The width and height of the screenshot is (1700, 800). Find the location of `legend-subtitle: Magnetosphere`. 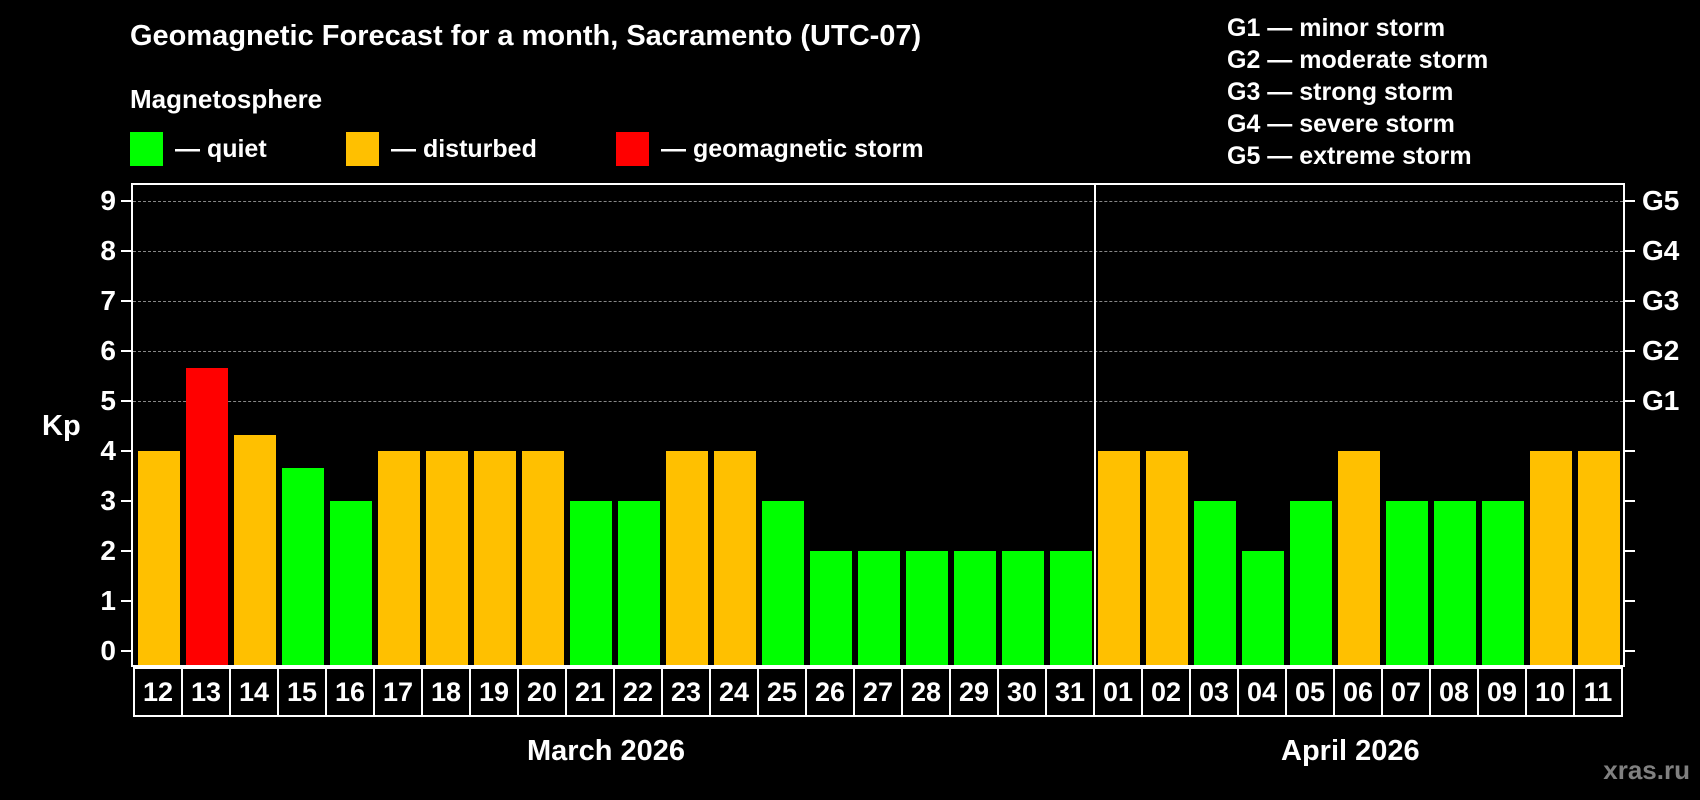

legend-subtitle: Magnetosphere is located at coordinates (226, 99).